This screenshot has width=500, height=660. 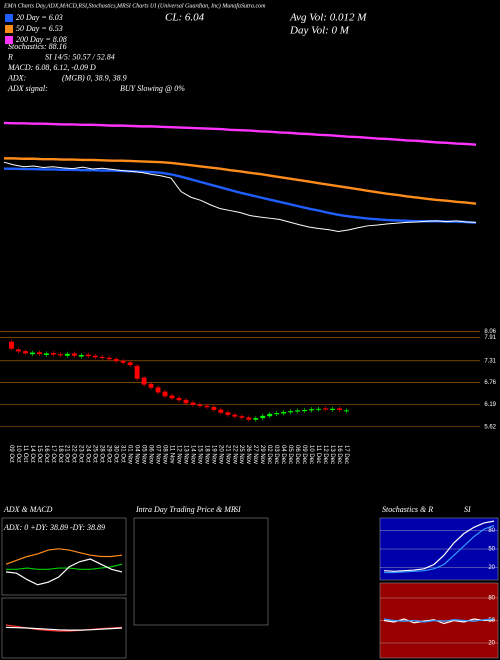 What do you see at coordinates (185, 454) in the screenshot?
I see `x-tick-label: 13 Nov` at bounding box center [185, 454].